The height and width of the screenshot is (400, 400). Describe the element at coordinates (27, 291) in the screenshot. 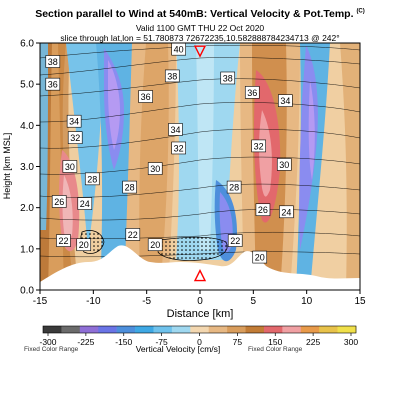

I see `y-tick-label: 0.0` at that location.